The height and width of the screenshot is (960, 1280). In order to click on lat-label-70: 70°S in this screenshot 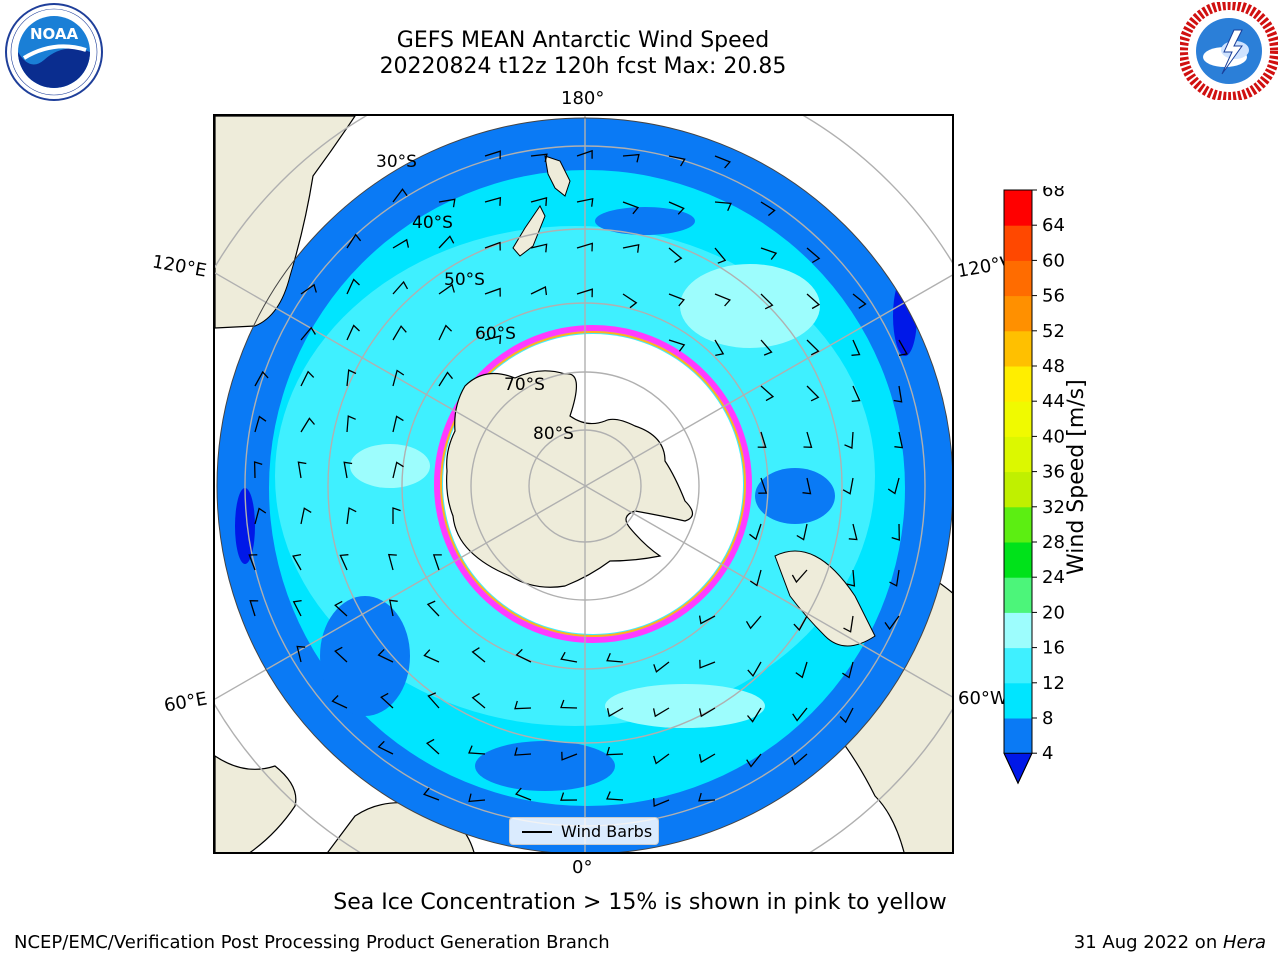, I will do `click(524, 385)`.